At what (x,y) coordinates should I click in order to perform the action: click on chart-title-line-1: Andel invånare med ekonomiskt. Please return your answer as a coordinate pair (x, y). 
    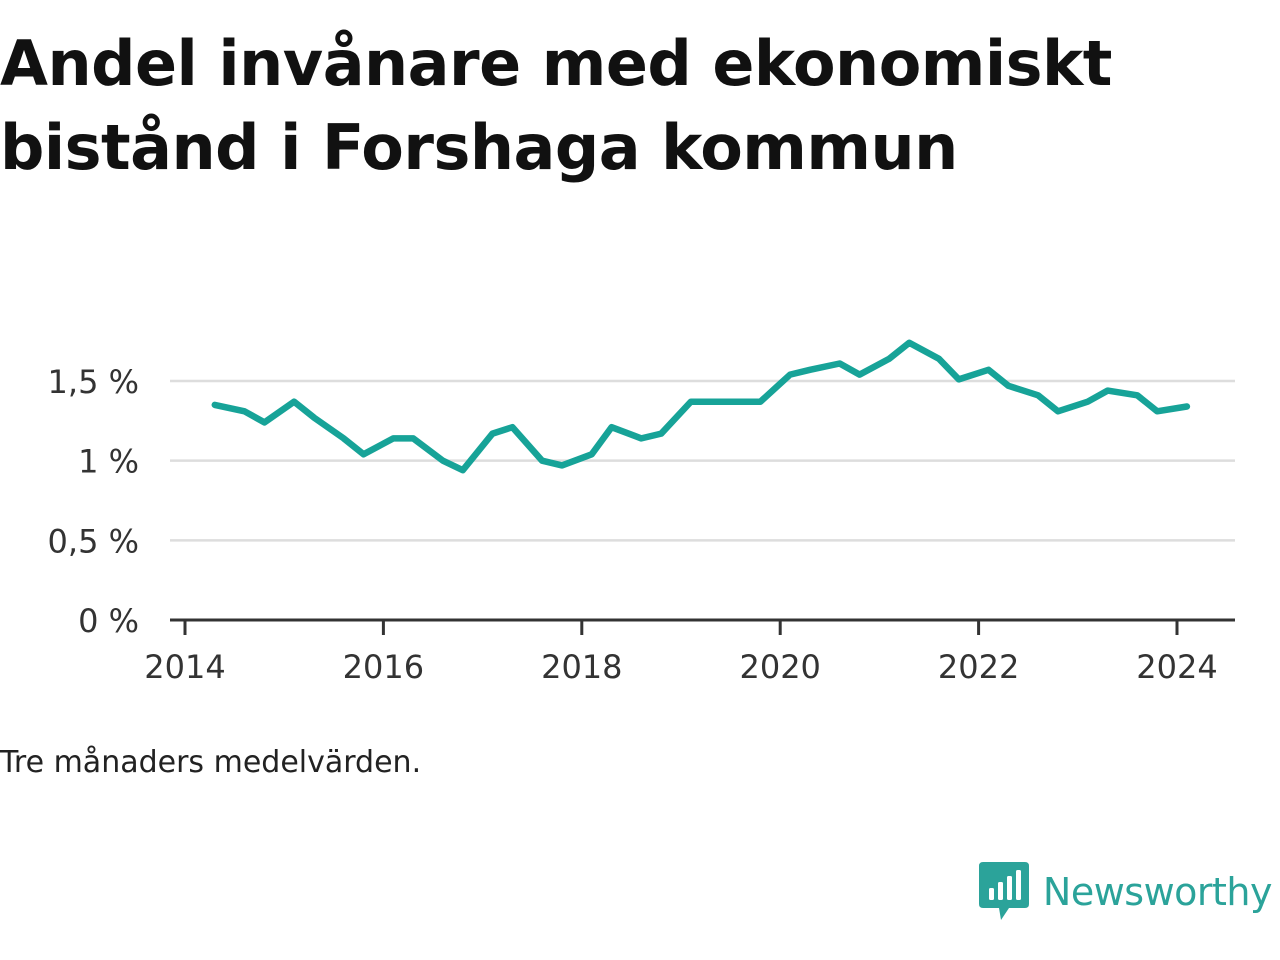
    Looking at the image, I should click on (556, 63).